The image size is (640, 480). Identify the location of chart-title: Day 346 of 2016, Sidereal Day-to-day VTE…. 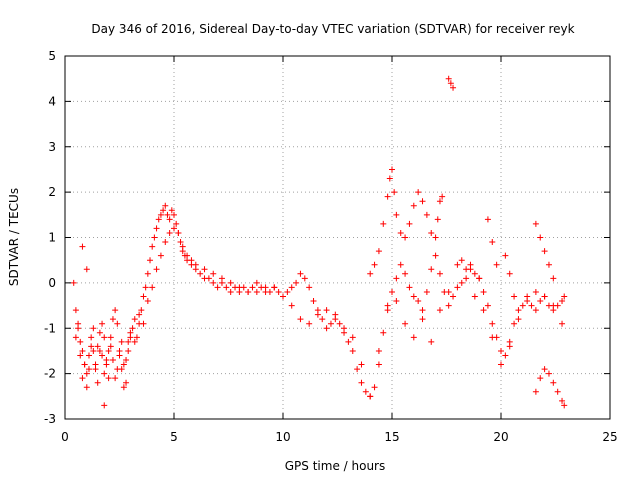
(332, 29).